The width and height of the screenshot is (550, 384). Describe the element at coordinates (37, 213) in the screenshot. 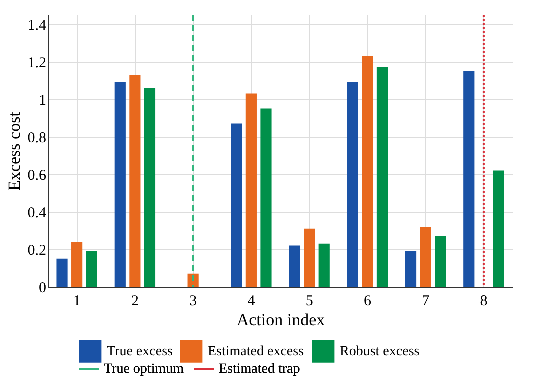

I see `y-tick-label: 0.4` at that location.